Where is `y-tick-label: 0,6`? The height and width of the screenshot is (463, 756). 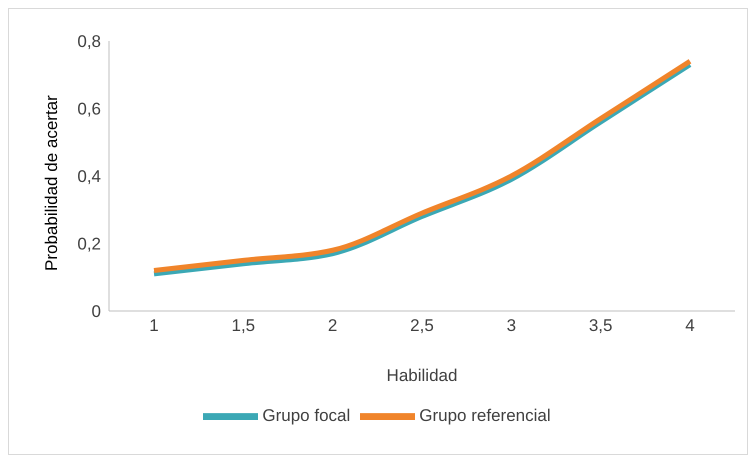
y-tick-label: 0,6 is located at coordinates (89, 109).